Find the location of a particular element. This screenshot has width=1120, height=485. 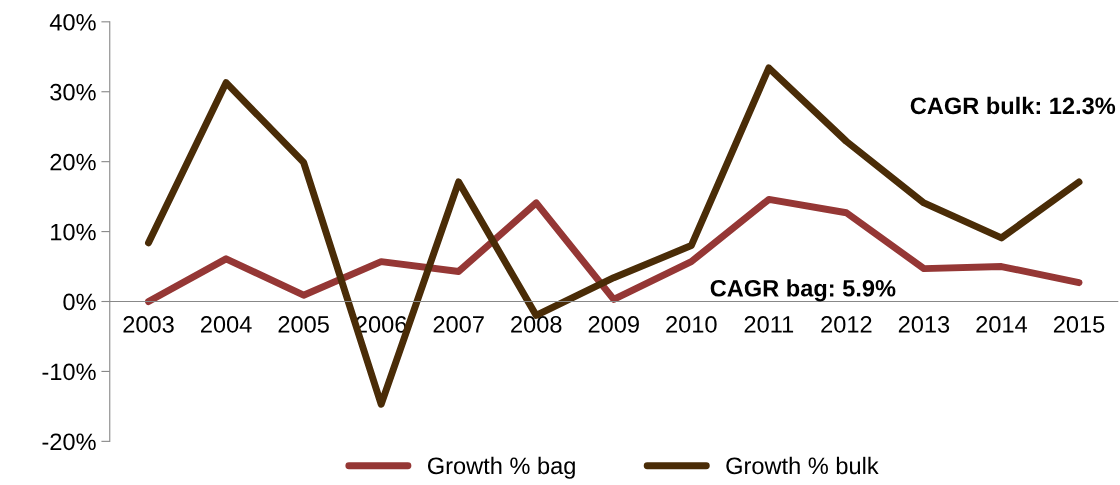

y-tick-label: 0% is located at coordinates (79, 302).